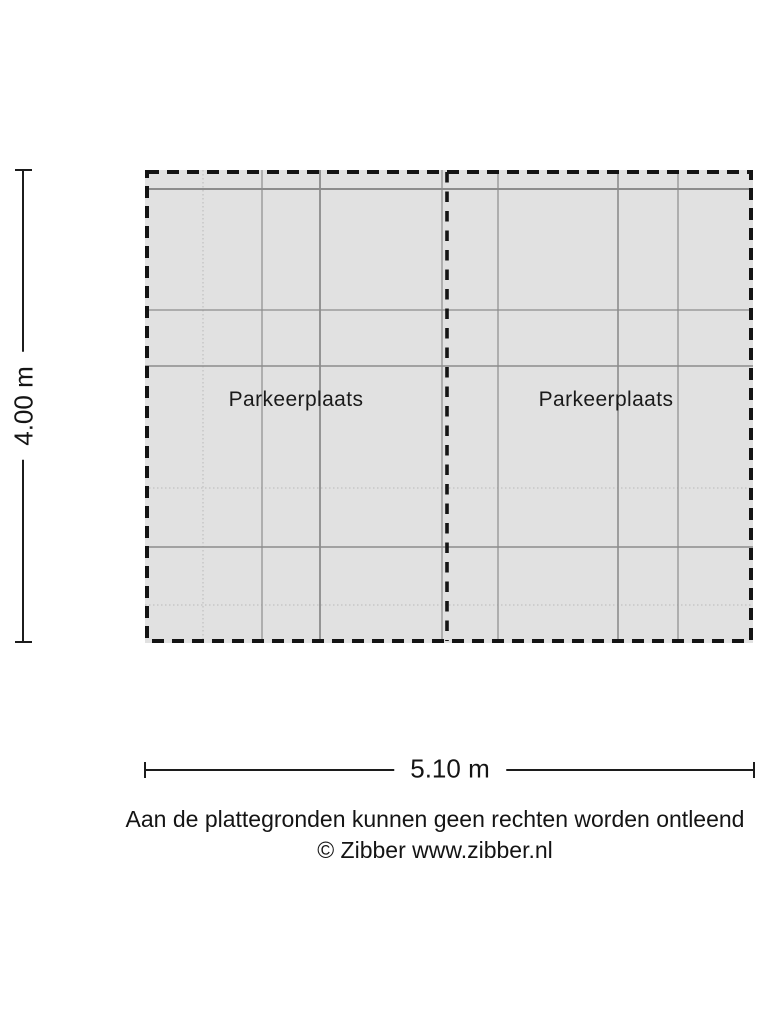 This screenshot has height=1024, width=768. Describe the element at coordinates (296, 399) in the screenshot. I see `room-label-parkeerplaats-left: Parkeerplaats` at that location.